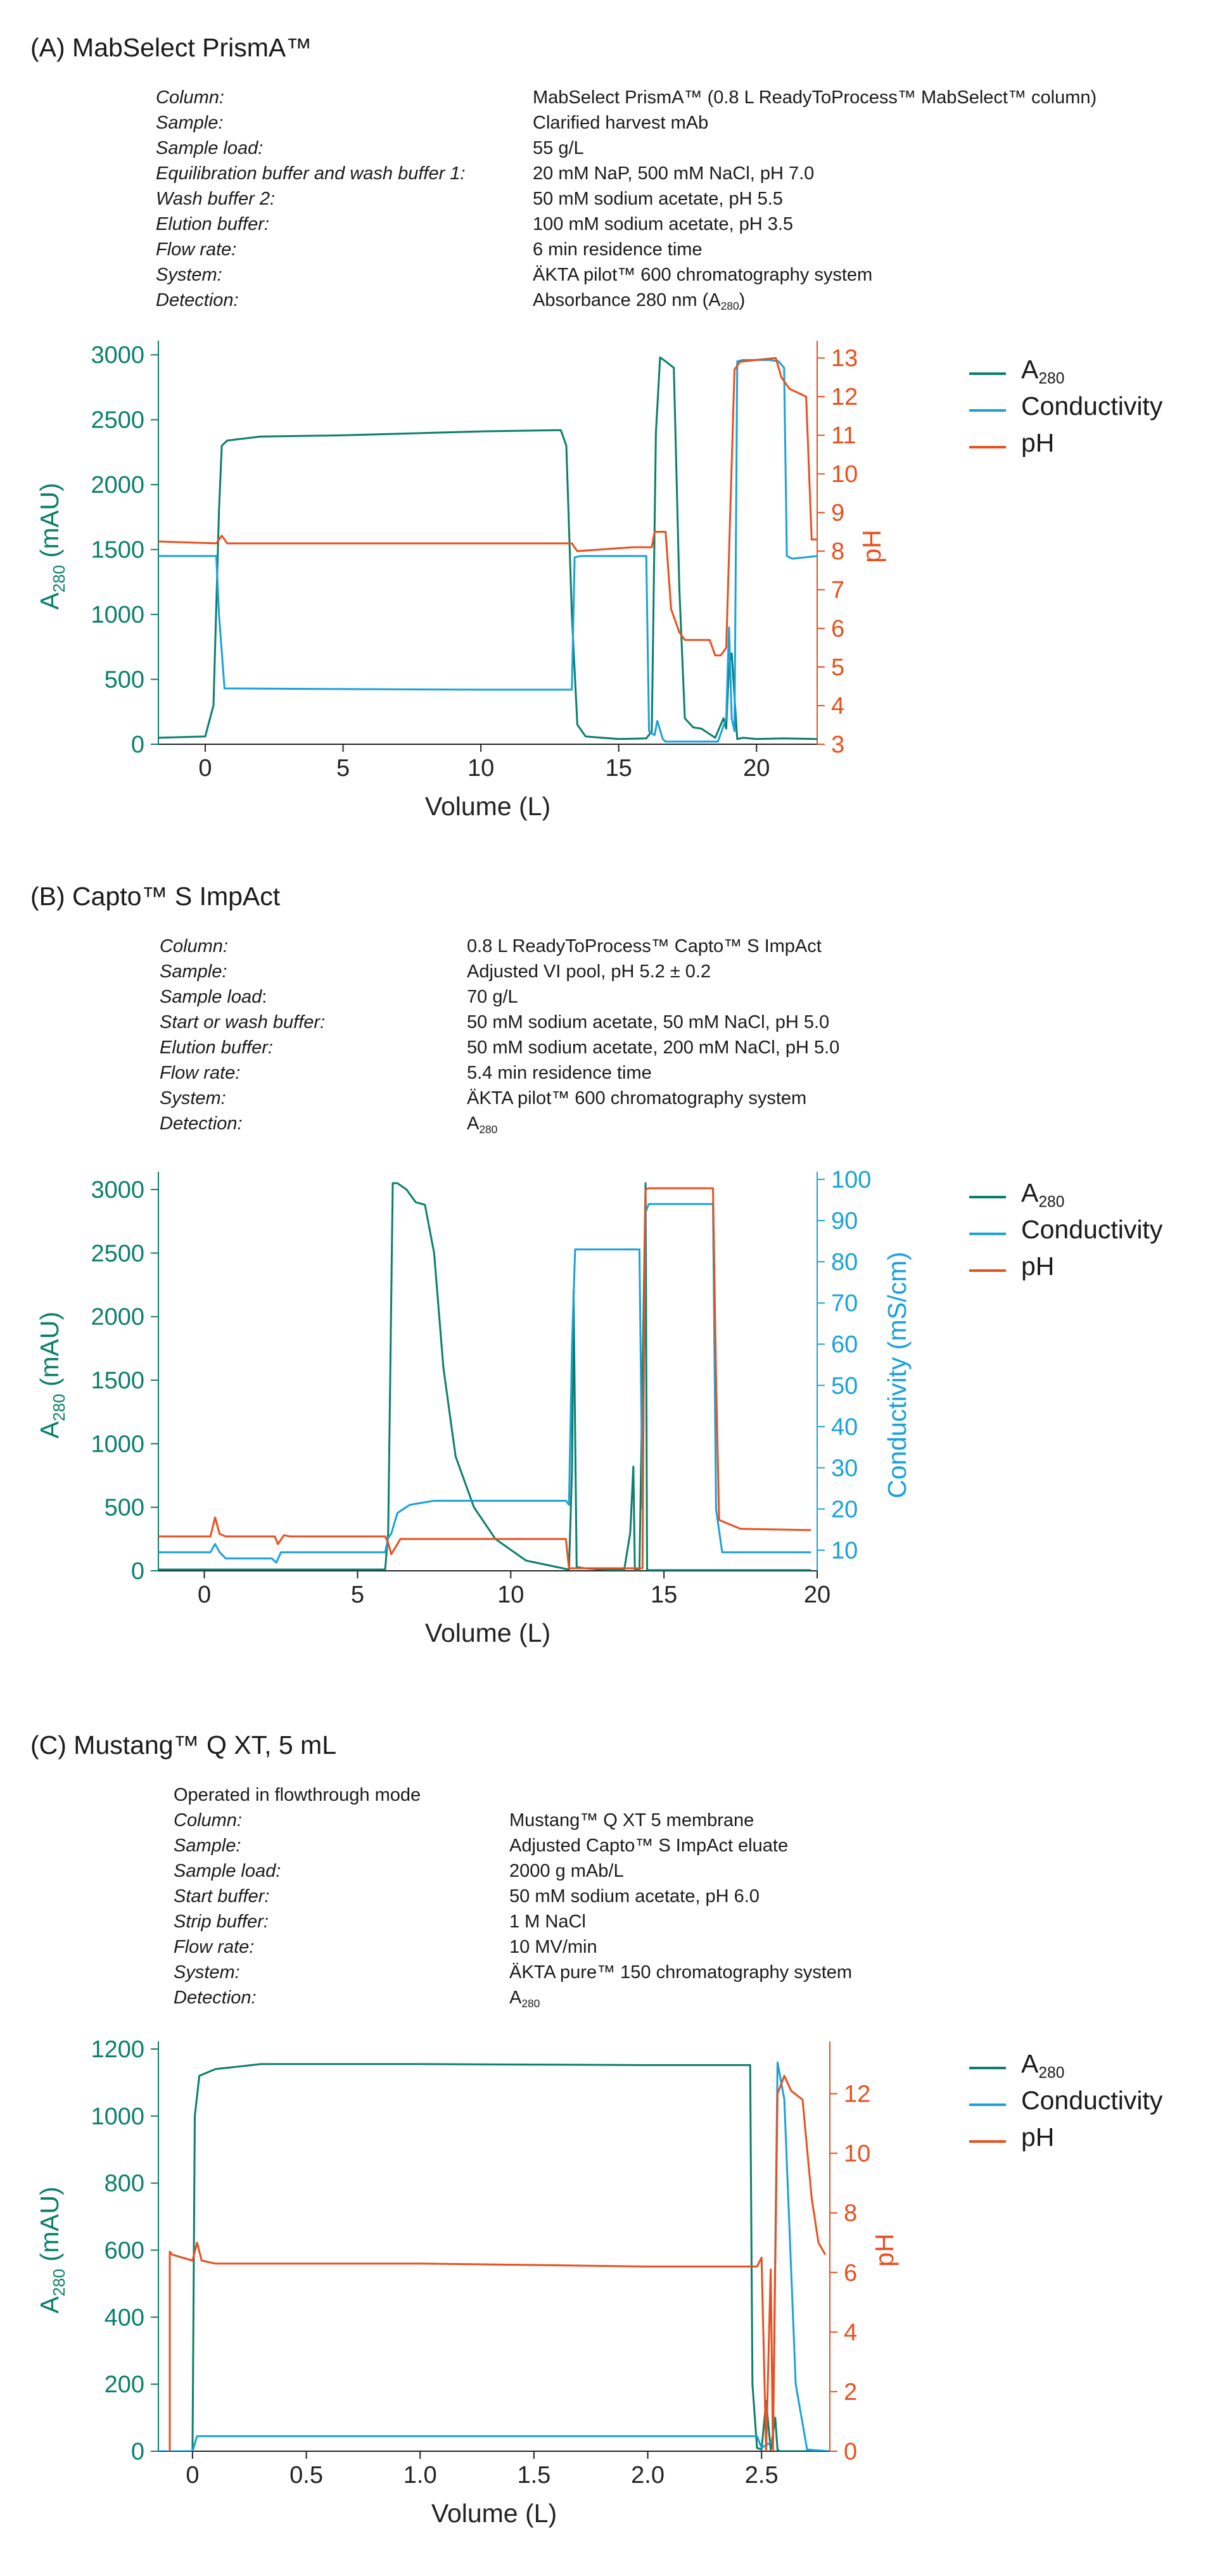  I want to click on x-tick-label: 20, so click(756, 768).